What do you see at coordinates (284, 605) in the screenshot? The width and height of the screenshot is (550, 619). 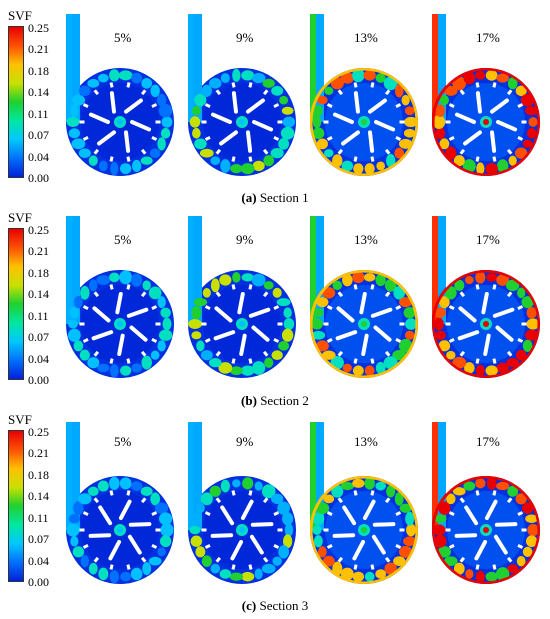 I see `caption-text: Section 3` at bounding box center [284, 605].